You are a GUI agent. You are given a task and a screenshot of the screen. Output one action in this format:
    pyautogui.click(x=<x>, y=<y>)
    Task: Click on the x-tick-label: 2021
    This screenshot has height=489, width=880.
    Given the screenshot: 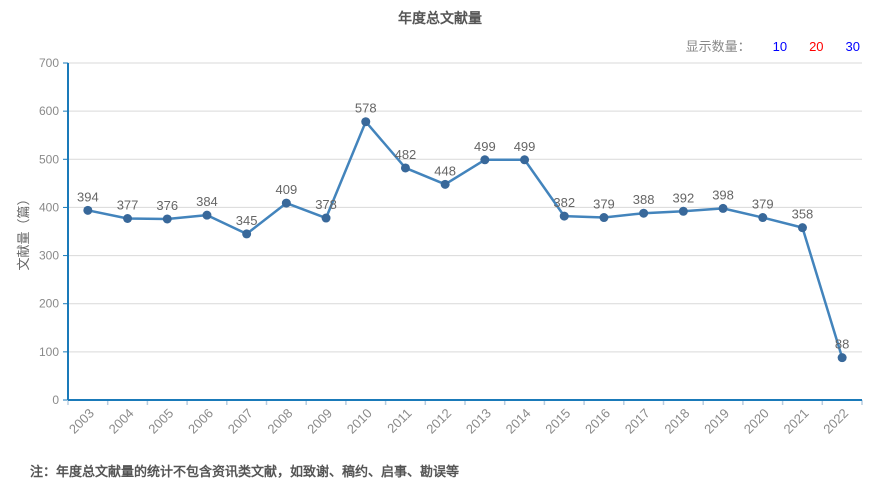 What is the action you would take?
    pyautogui.click(x=796, y=421)
    